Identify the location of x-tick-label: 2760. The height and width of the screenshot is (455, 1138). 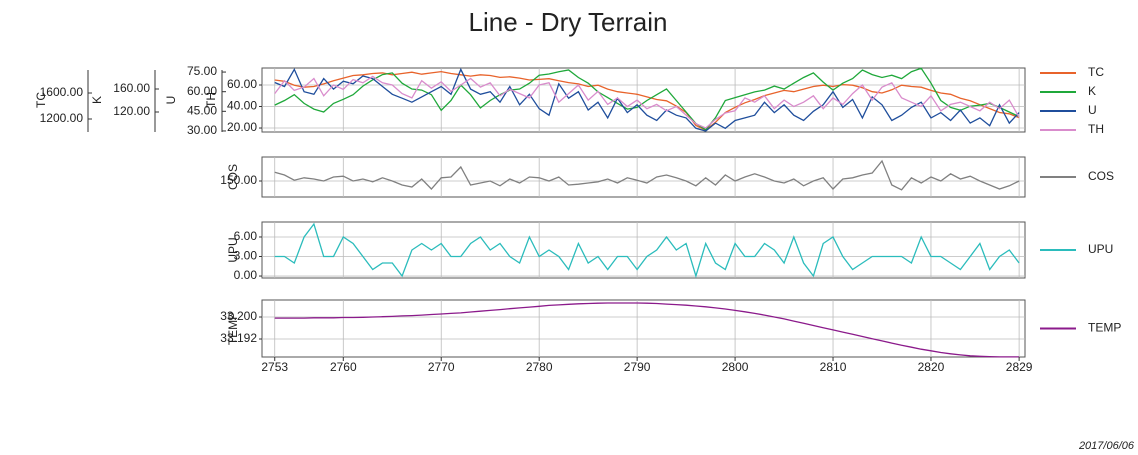
(343, 367).